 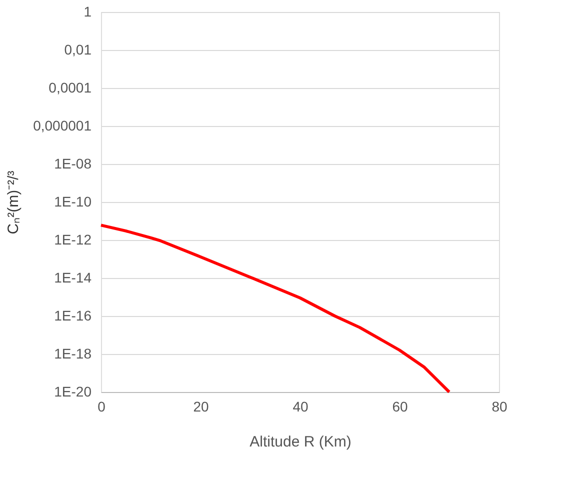 I want to click on y-tick-label: 1E-18, so click(x=73, y=354).